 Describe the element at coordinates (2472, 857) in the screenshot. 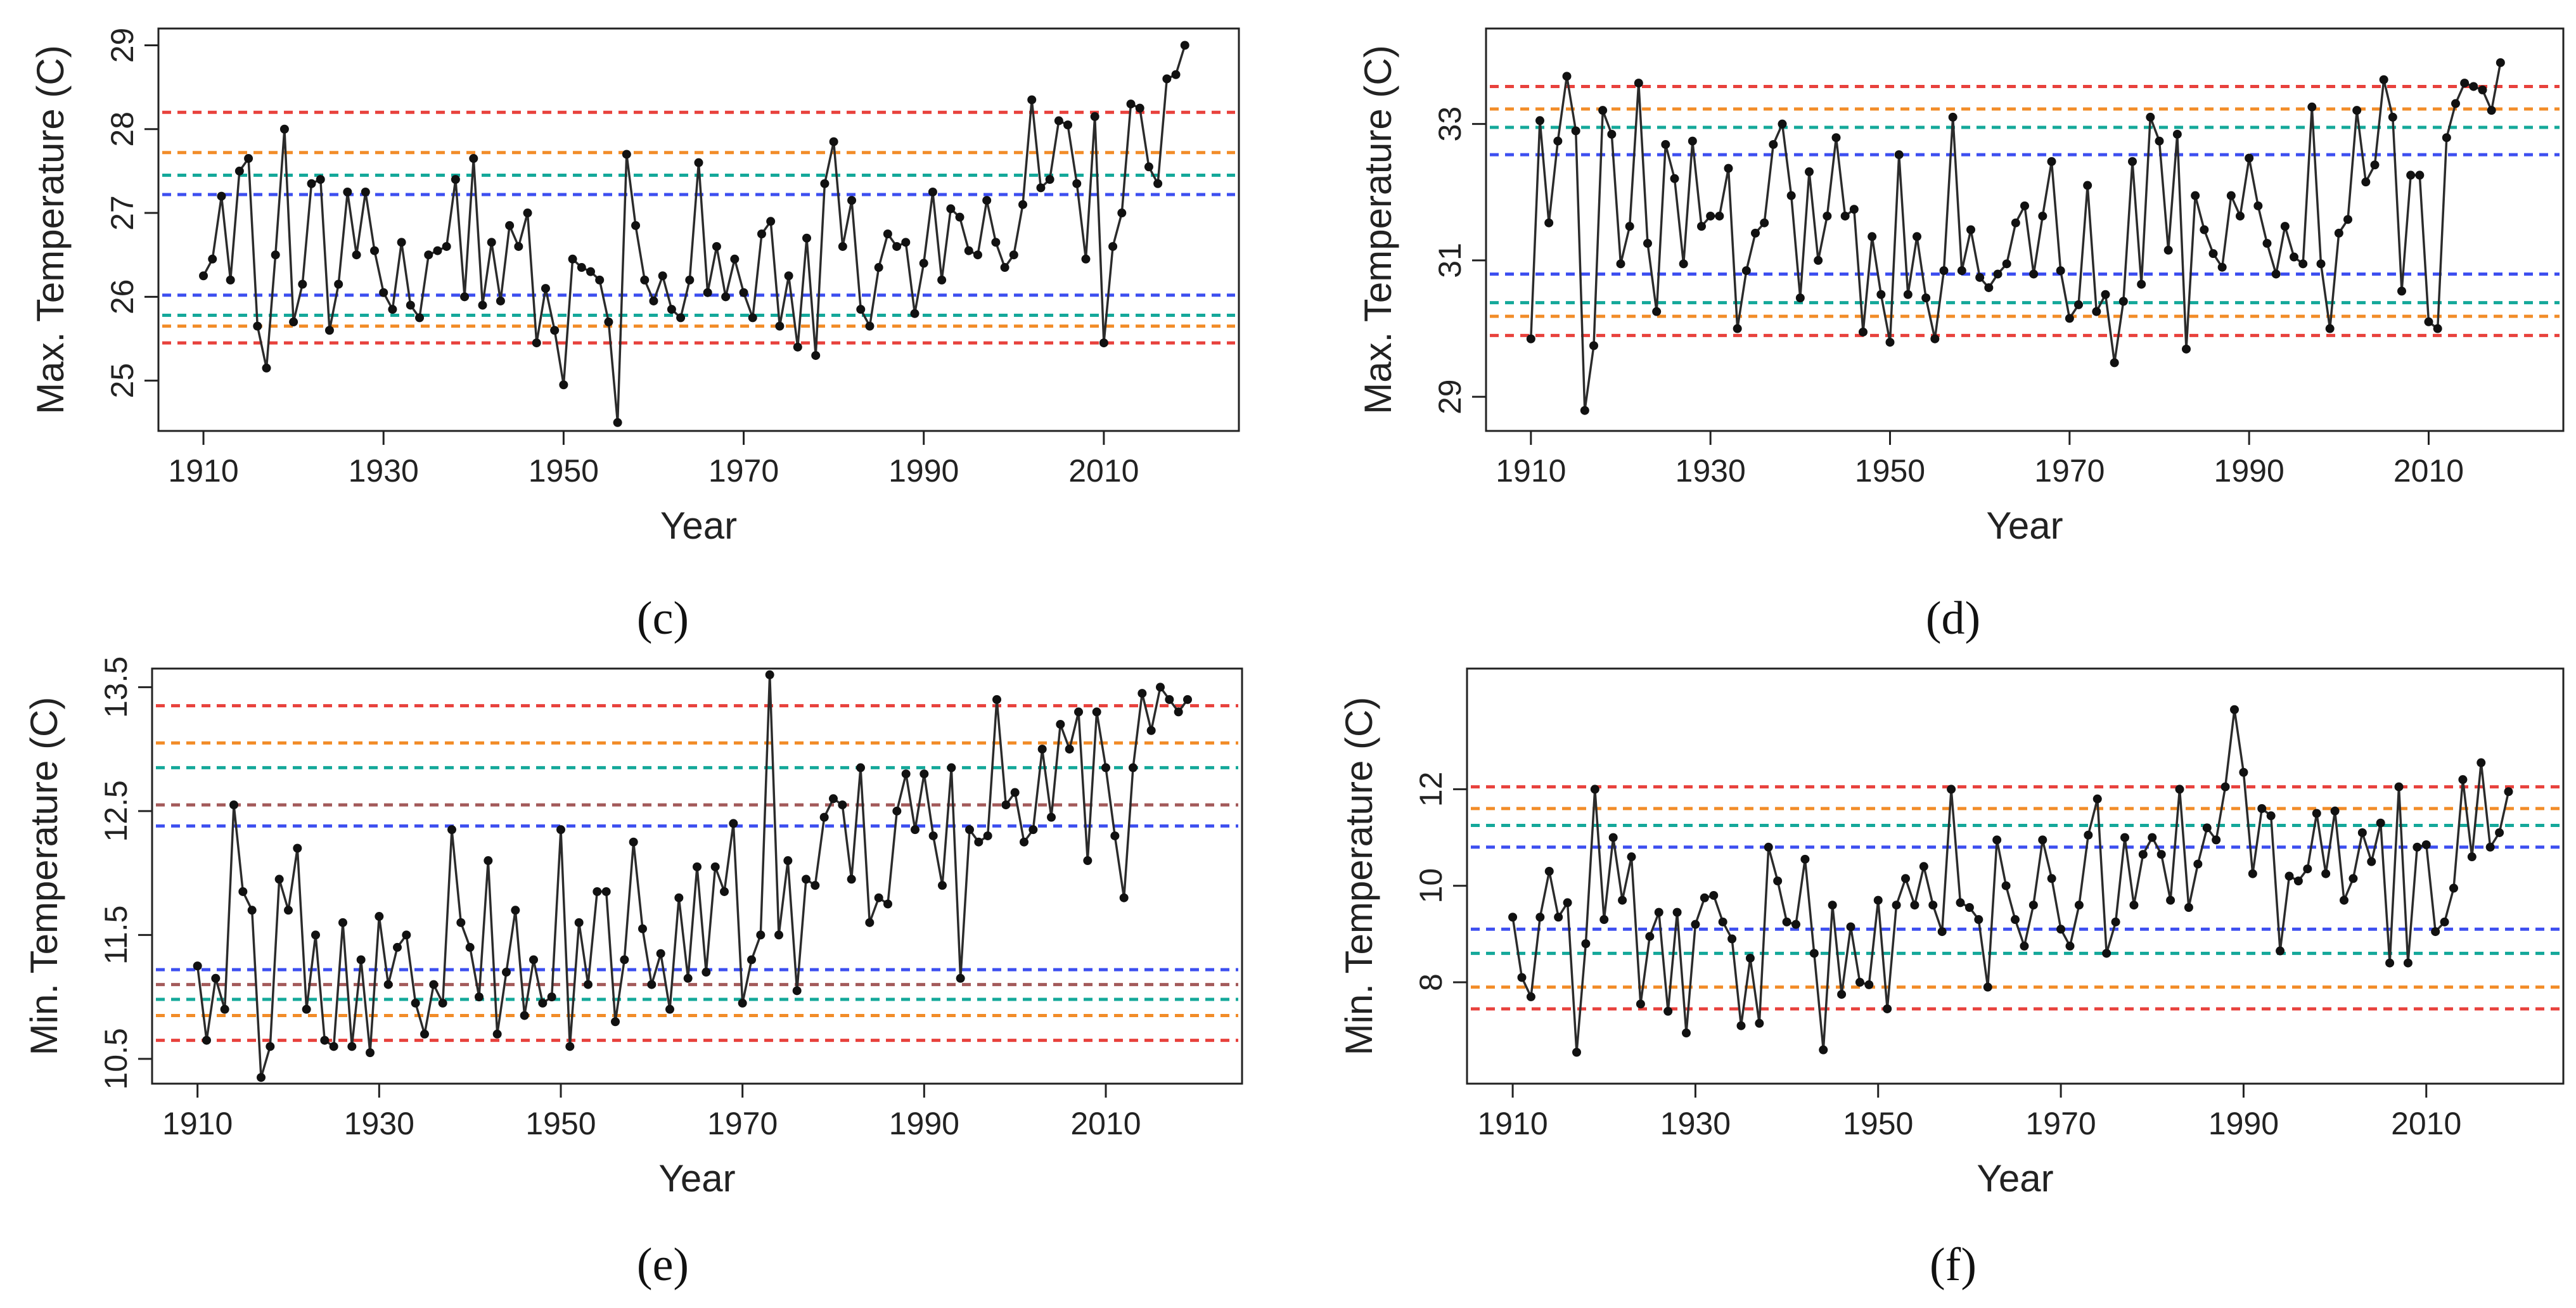

I see `data-point-f-2015` at that location.